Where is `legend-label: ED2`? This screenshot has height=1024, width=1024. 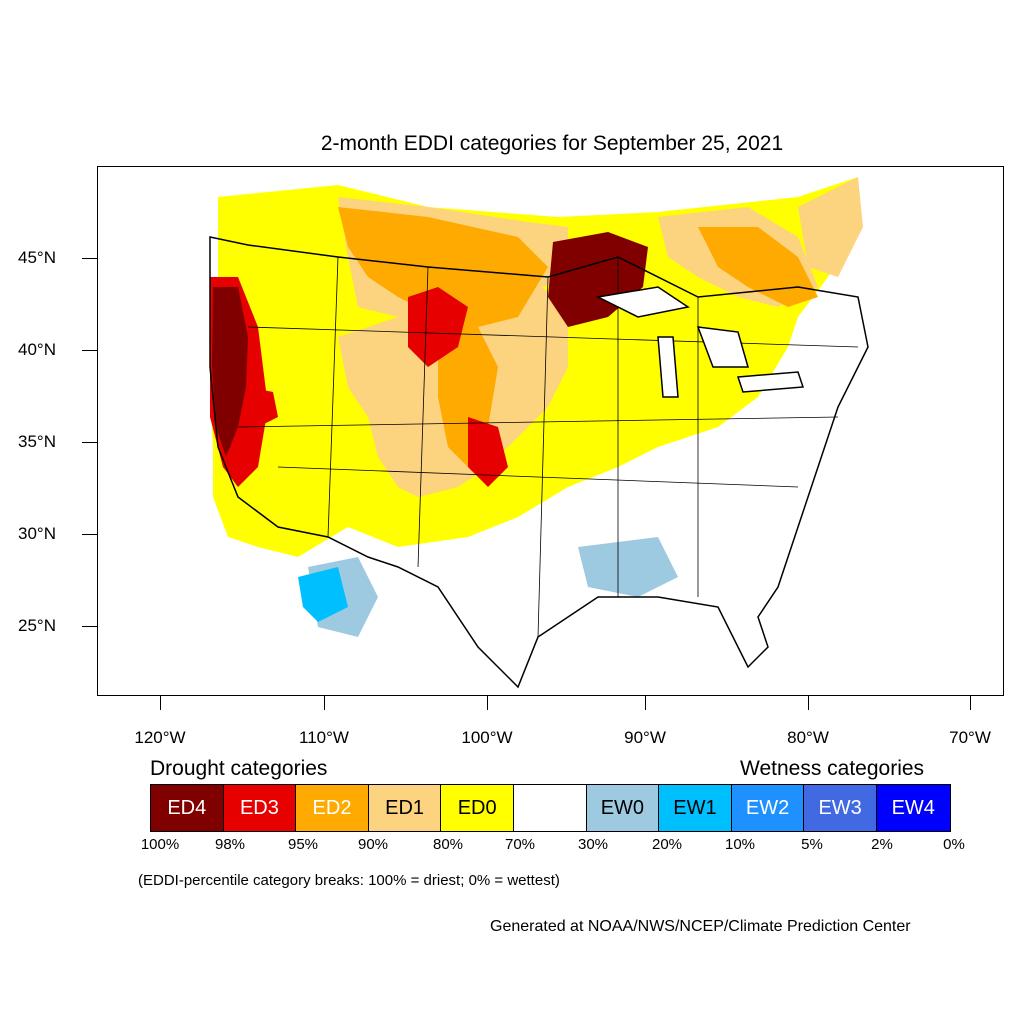
legend-label: ED2 is located at coordinates (332, 807).